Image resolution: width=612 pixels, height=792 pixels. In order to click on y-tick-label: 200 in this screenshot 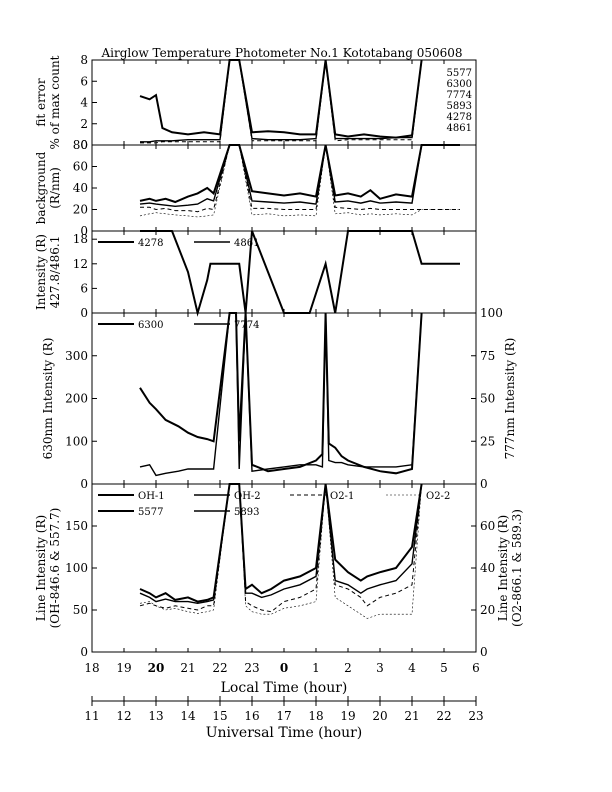, I will do `click(76, 399)`.